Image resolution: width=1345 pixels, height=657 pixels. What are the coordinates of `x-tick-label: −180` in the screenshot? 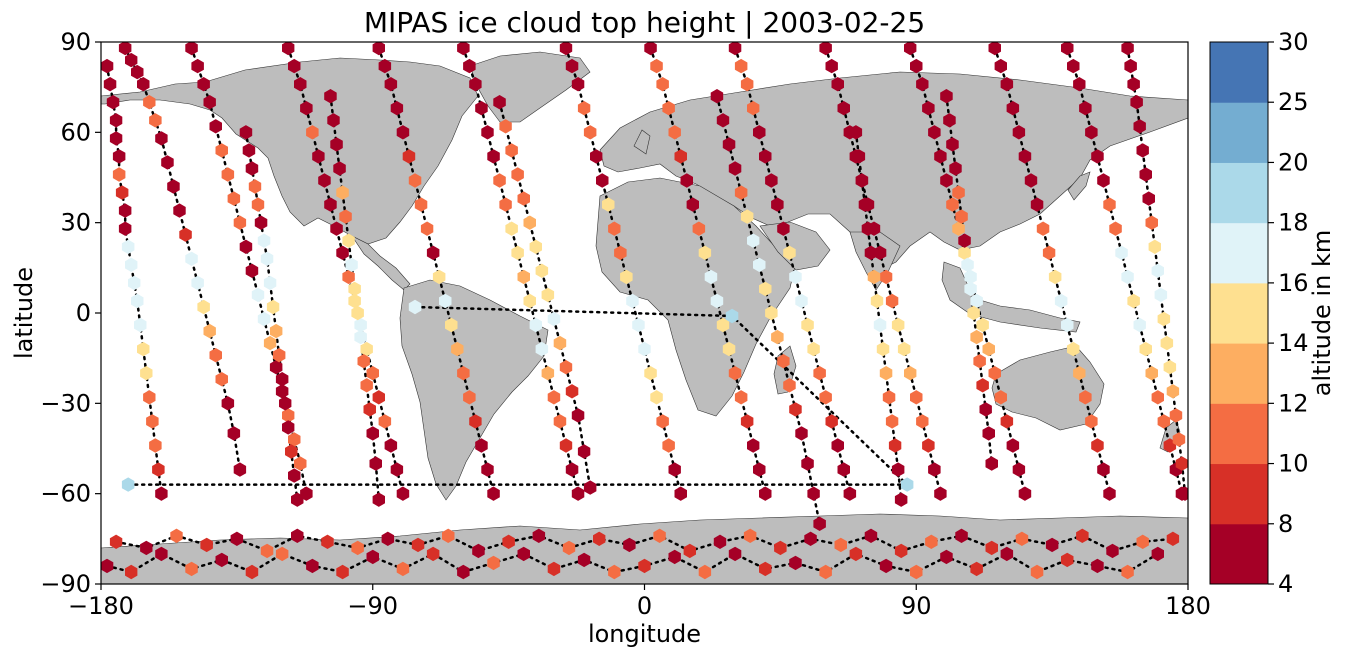 It's located at (101, 606).